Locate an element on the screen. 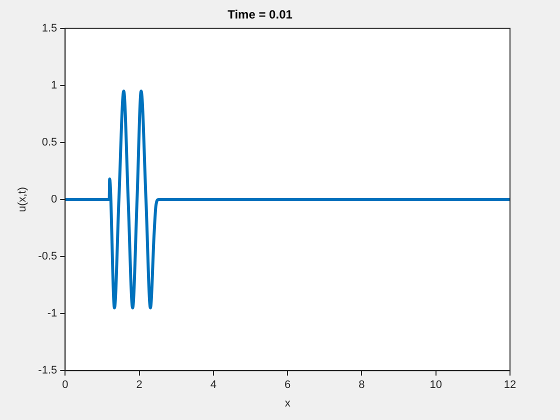 The image size is (560, 420). x-tick-label: 8 is located at coordinates (361, 385).